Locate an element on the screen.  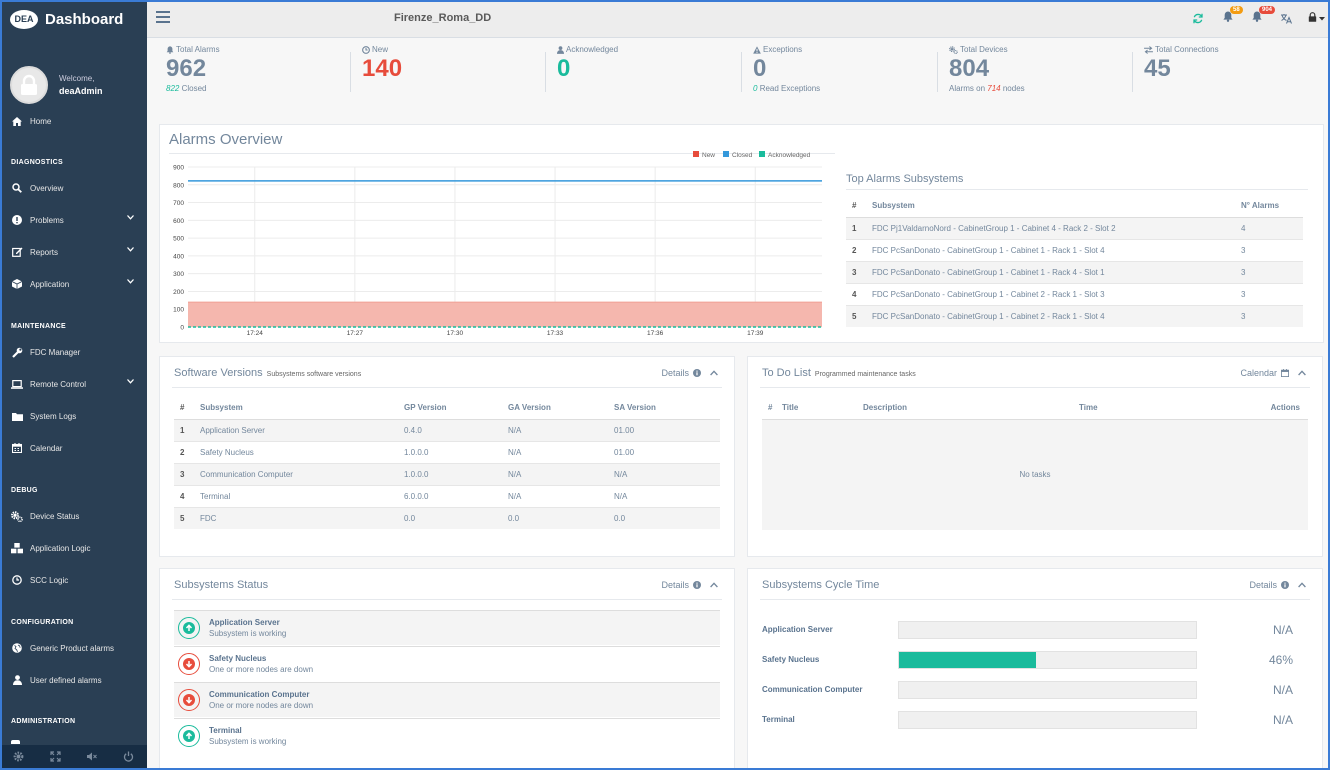
cycle-item: Application Server N/A is located at coordinates (1035, 631).